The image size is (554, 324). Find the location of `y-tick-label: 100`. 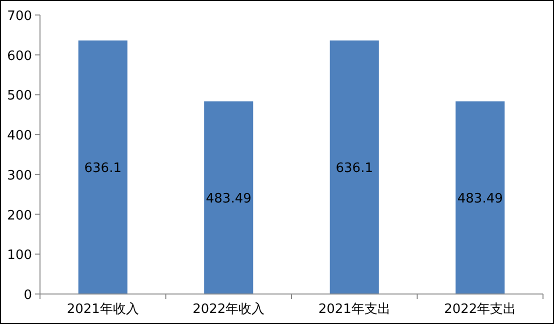

y-tick-label: 100 is located at coordinates (19, 256).